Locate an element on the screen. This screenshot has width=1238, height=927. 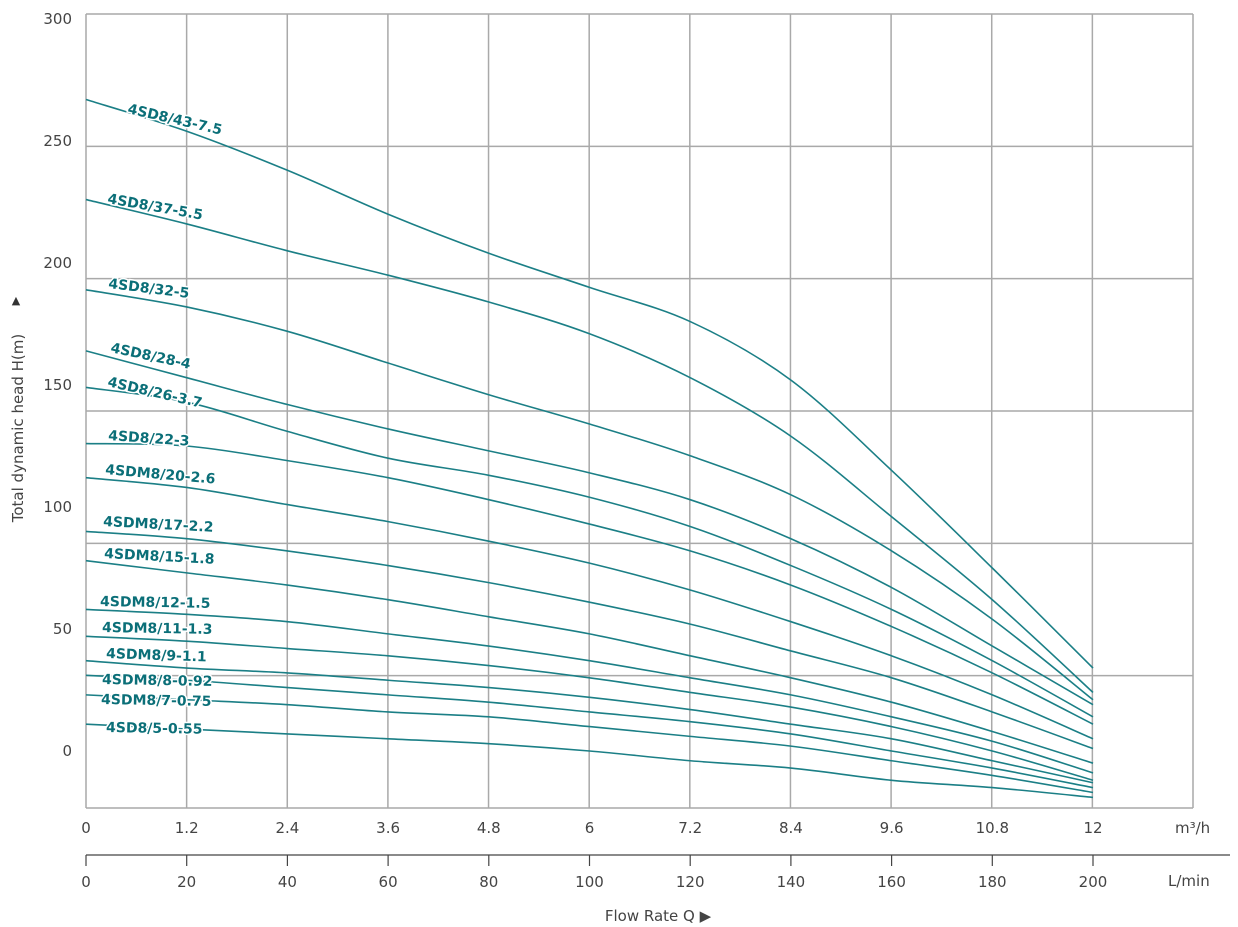
x-tick-label: 8.4 is located at coordinates (791, 828).